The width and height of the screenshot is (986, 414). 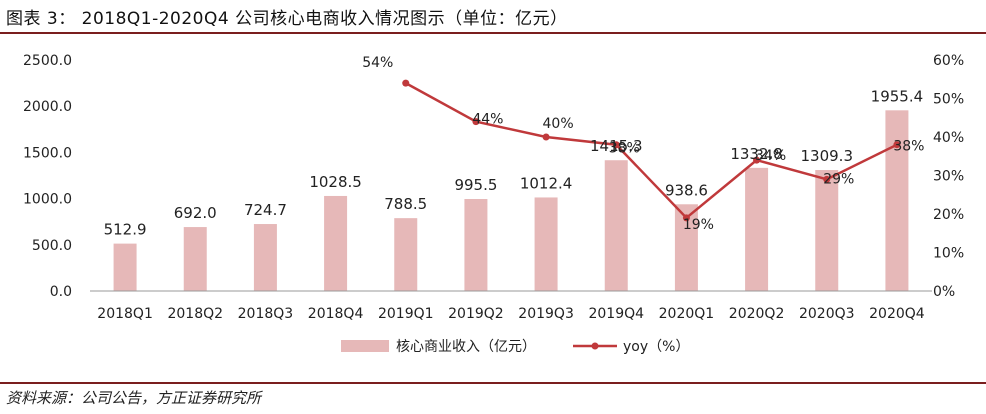 What do you see at coordinates (827, 314) in the screenshot?
I see `x-axis-tick-label: 2020Q3` at bounding box center [827, 314].